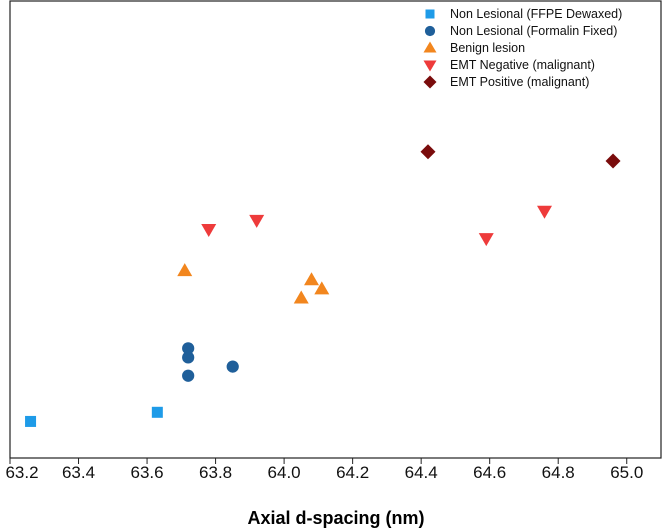 The height and width of the screenshot is (530, 663). What do you see at coordinates (78, 472) in the screenshot?
I see `x-tick-label: 63.4` at bounding box center [78, 472].